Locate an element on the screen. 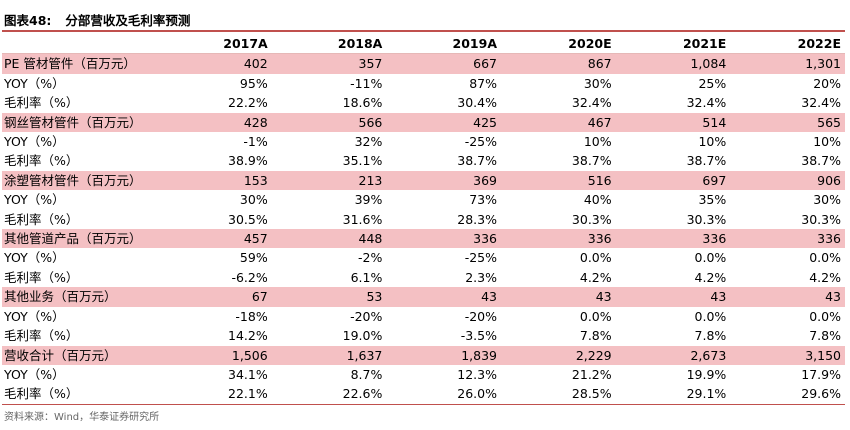 This screenshot has height=430, width=850. table-cell: 906 is located at coordinates (787, 180).